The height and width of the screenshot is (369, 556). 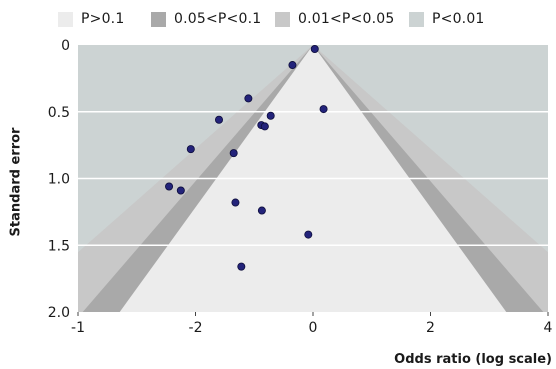 I want to click on legend-item-p-lt-0.01: P<0.01, so click(x=447, y=19).